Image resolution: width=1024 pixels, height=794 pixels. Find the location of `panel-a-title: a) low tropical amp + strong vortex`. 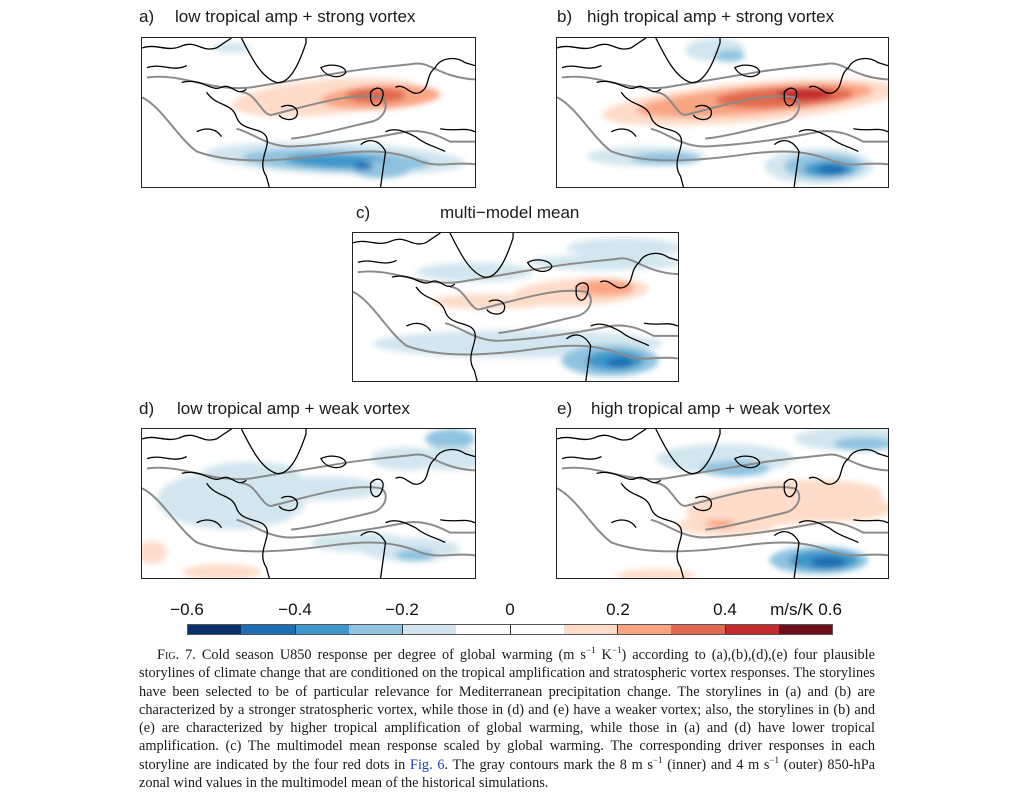

panel-a-title: a) low tropical amp + strong vortex is located at coordinates (277, 17).